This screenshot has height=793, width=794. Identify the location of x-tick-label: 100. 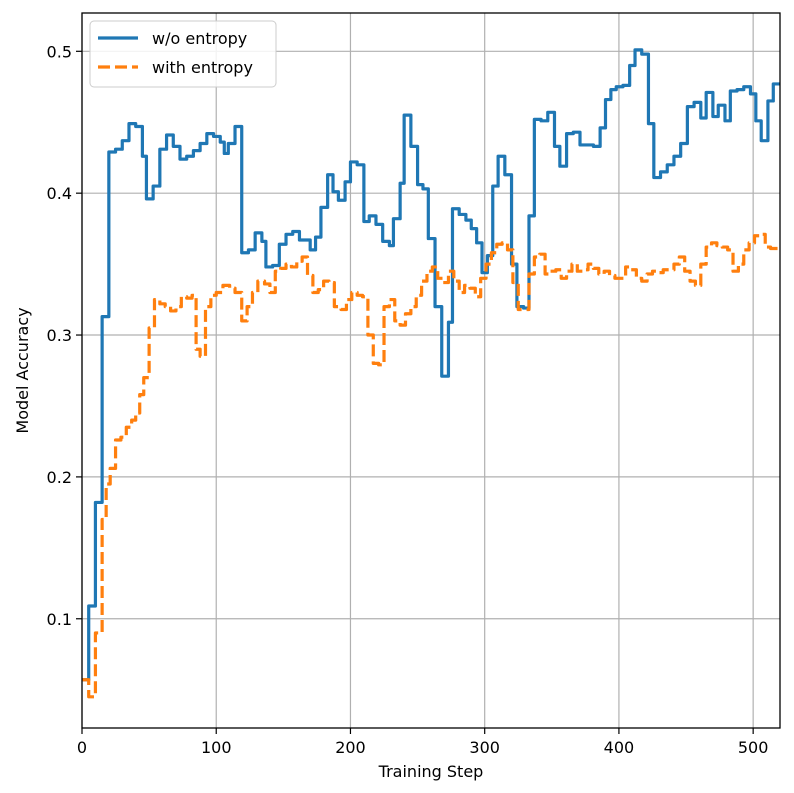
(216, 747).